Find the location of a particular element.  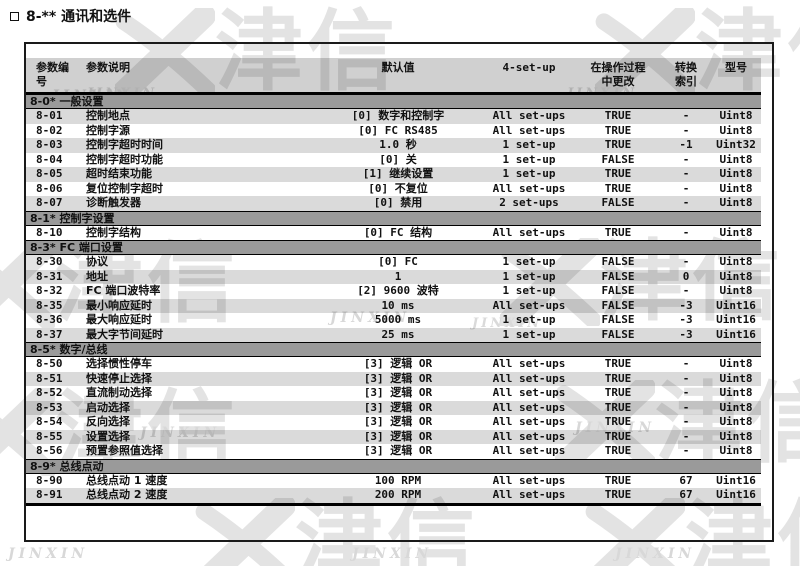

cell-num: 8-35 is located at coordinates (49, 305).